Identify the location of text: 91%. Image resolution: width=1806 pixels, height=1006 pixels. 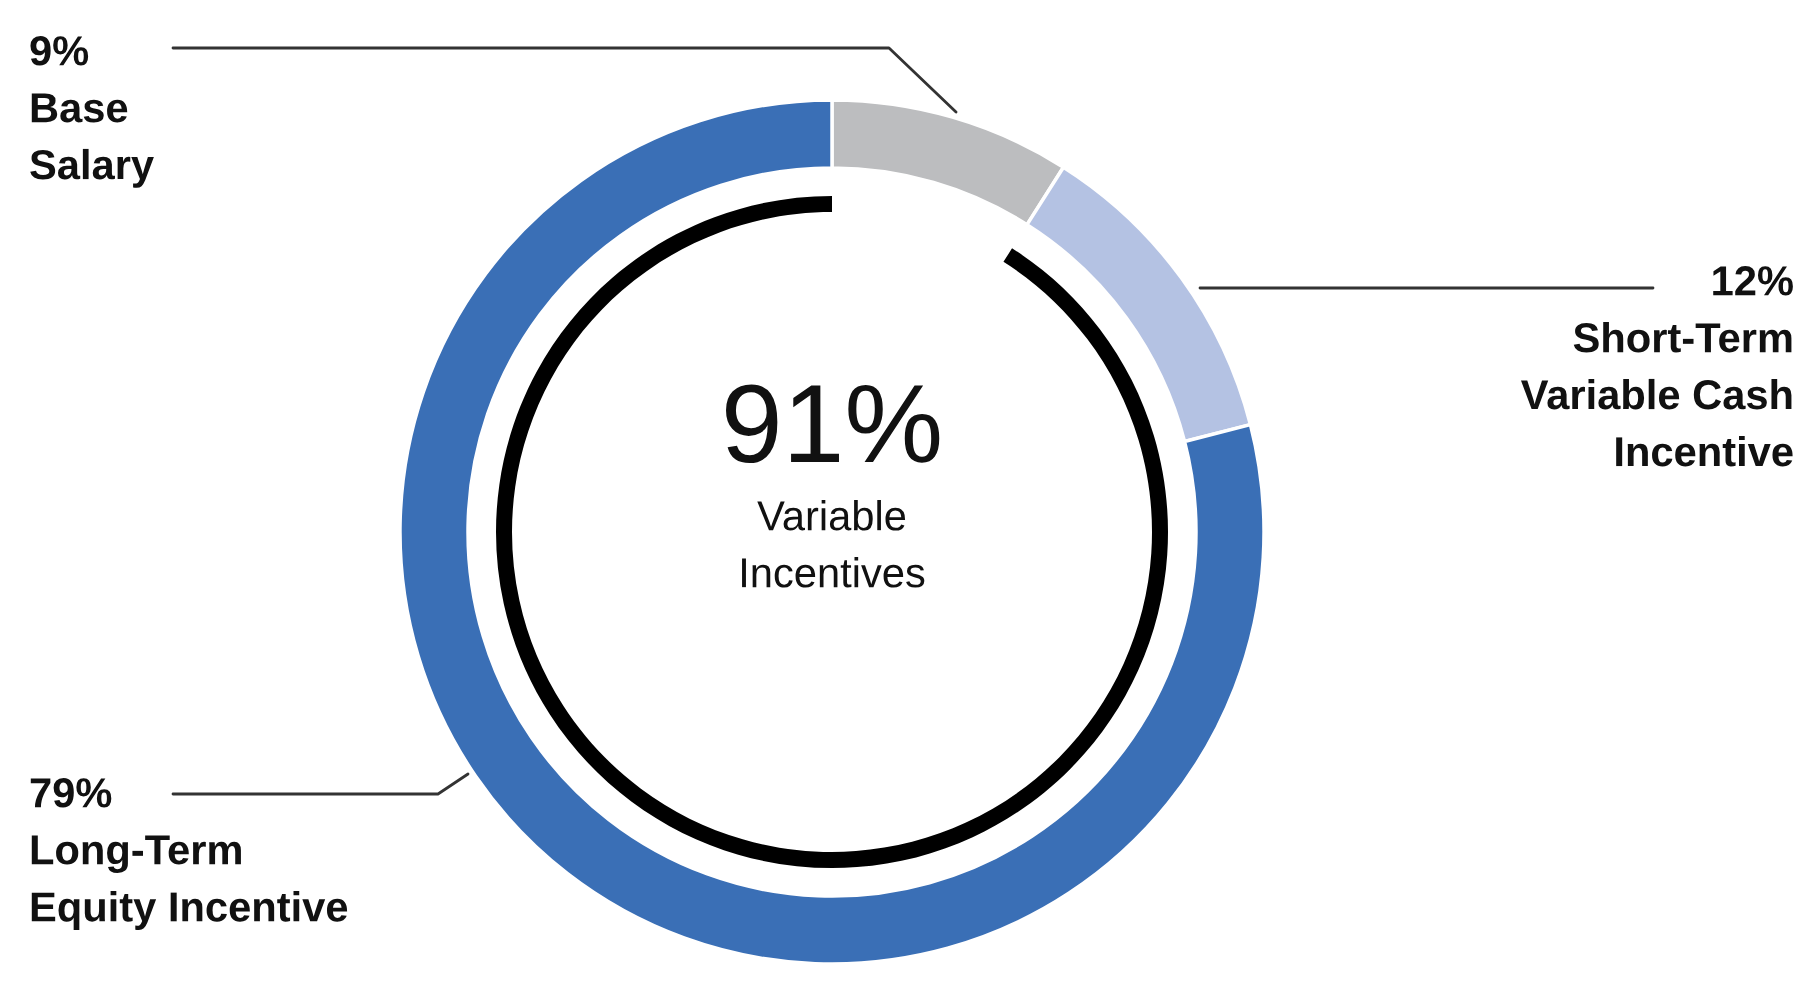
(833, 424).